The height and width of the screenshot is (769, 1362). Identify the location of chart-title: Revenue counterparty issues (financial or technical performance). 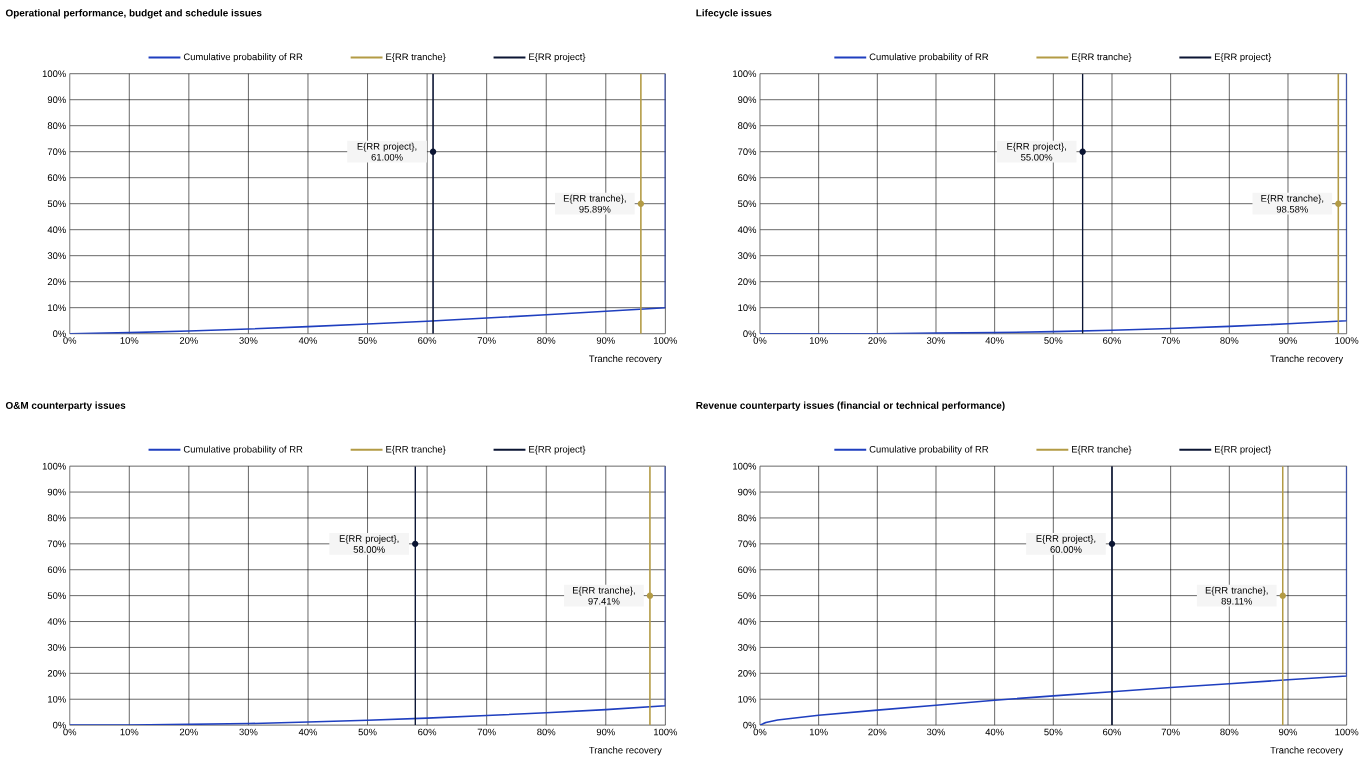
(850, 406).